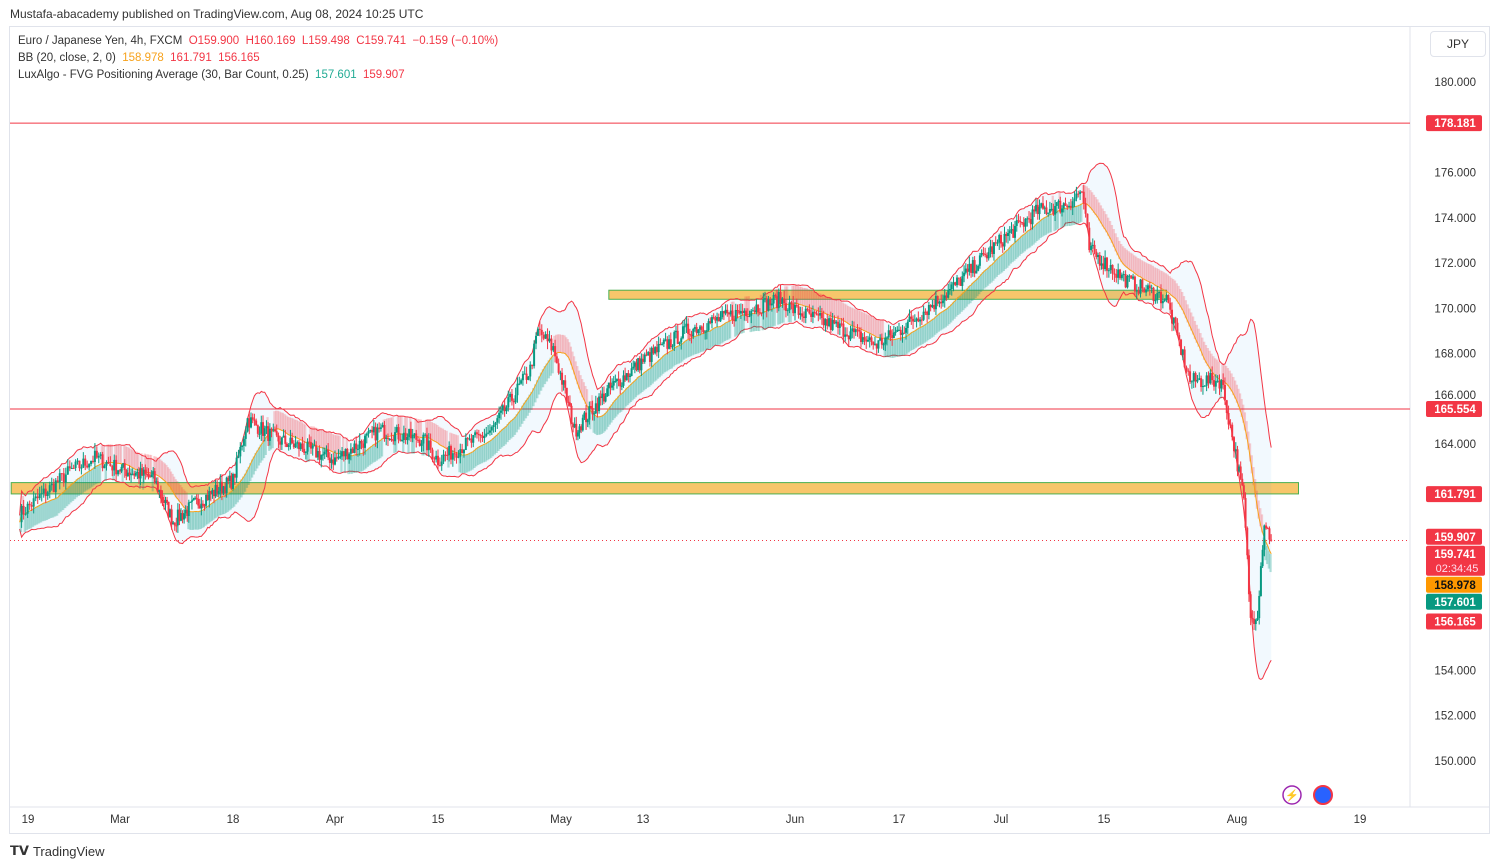 This screenshot has height=868, width=1500. I want to click on price-tick-label: 172.000, so click(1455, 264).